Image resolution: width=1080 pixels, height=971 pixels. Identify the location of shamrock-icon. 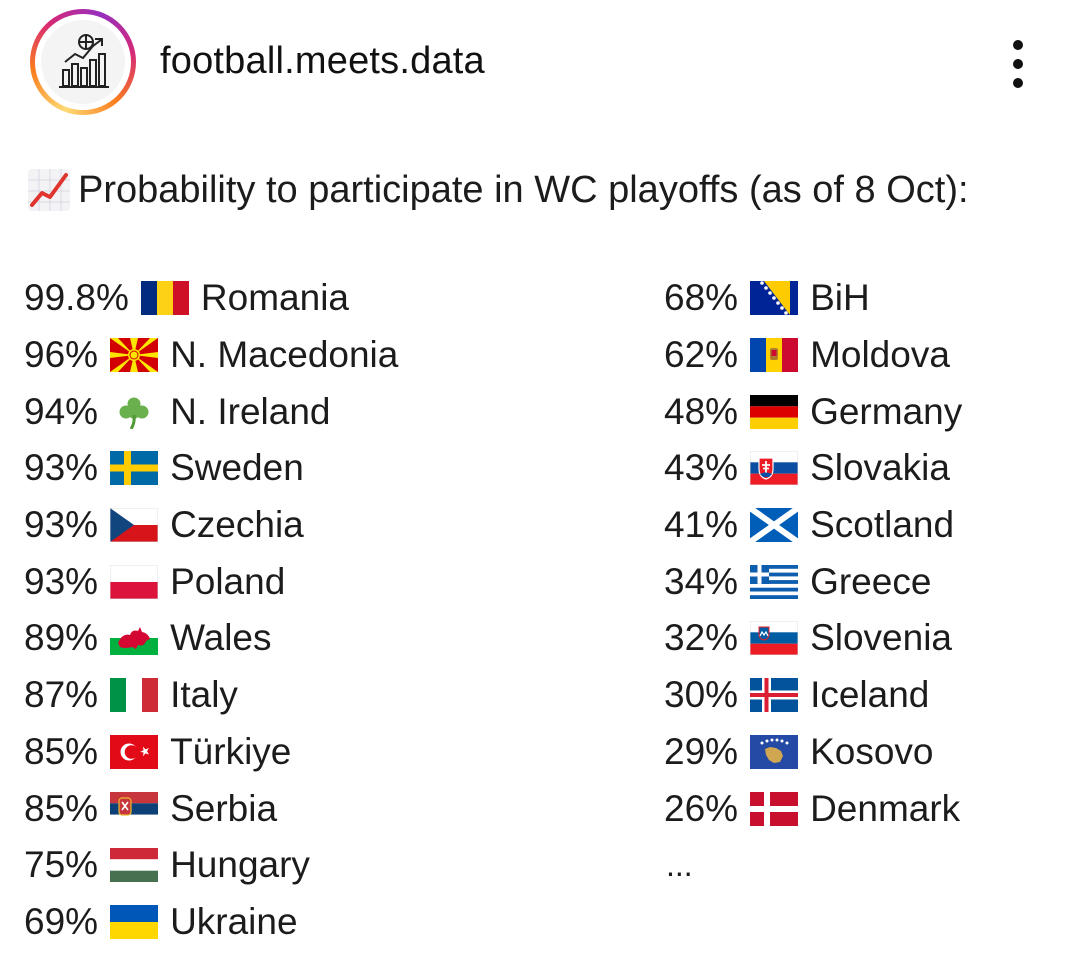
(134, 412).